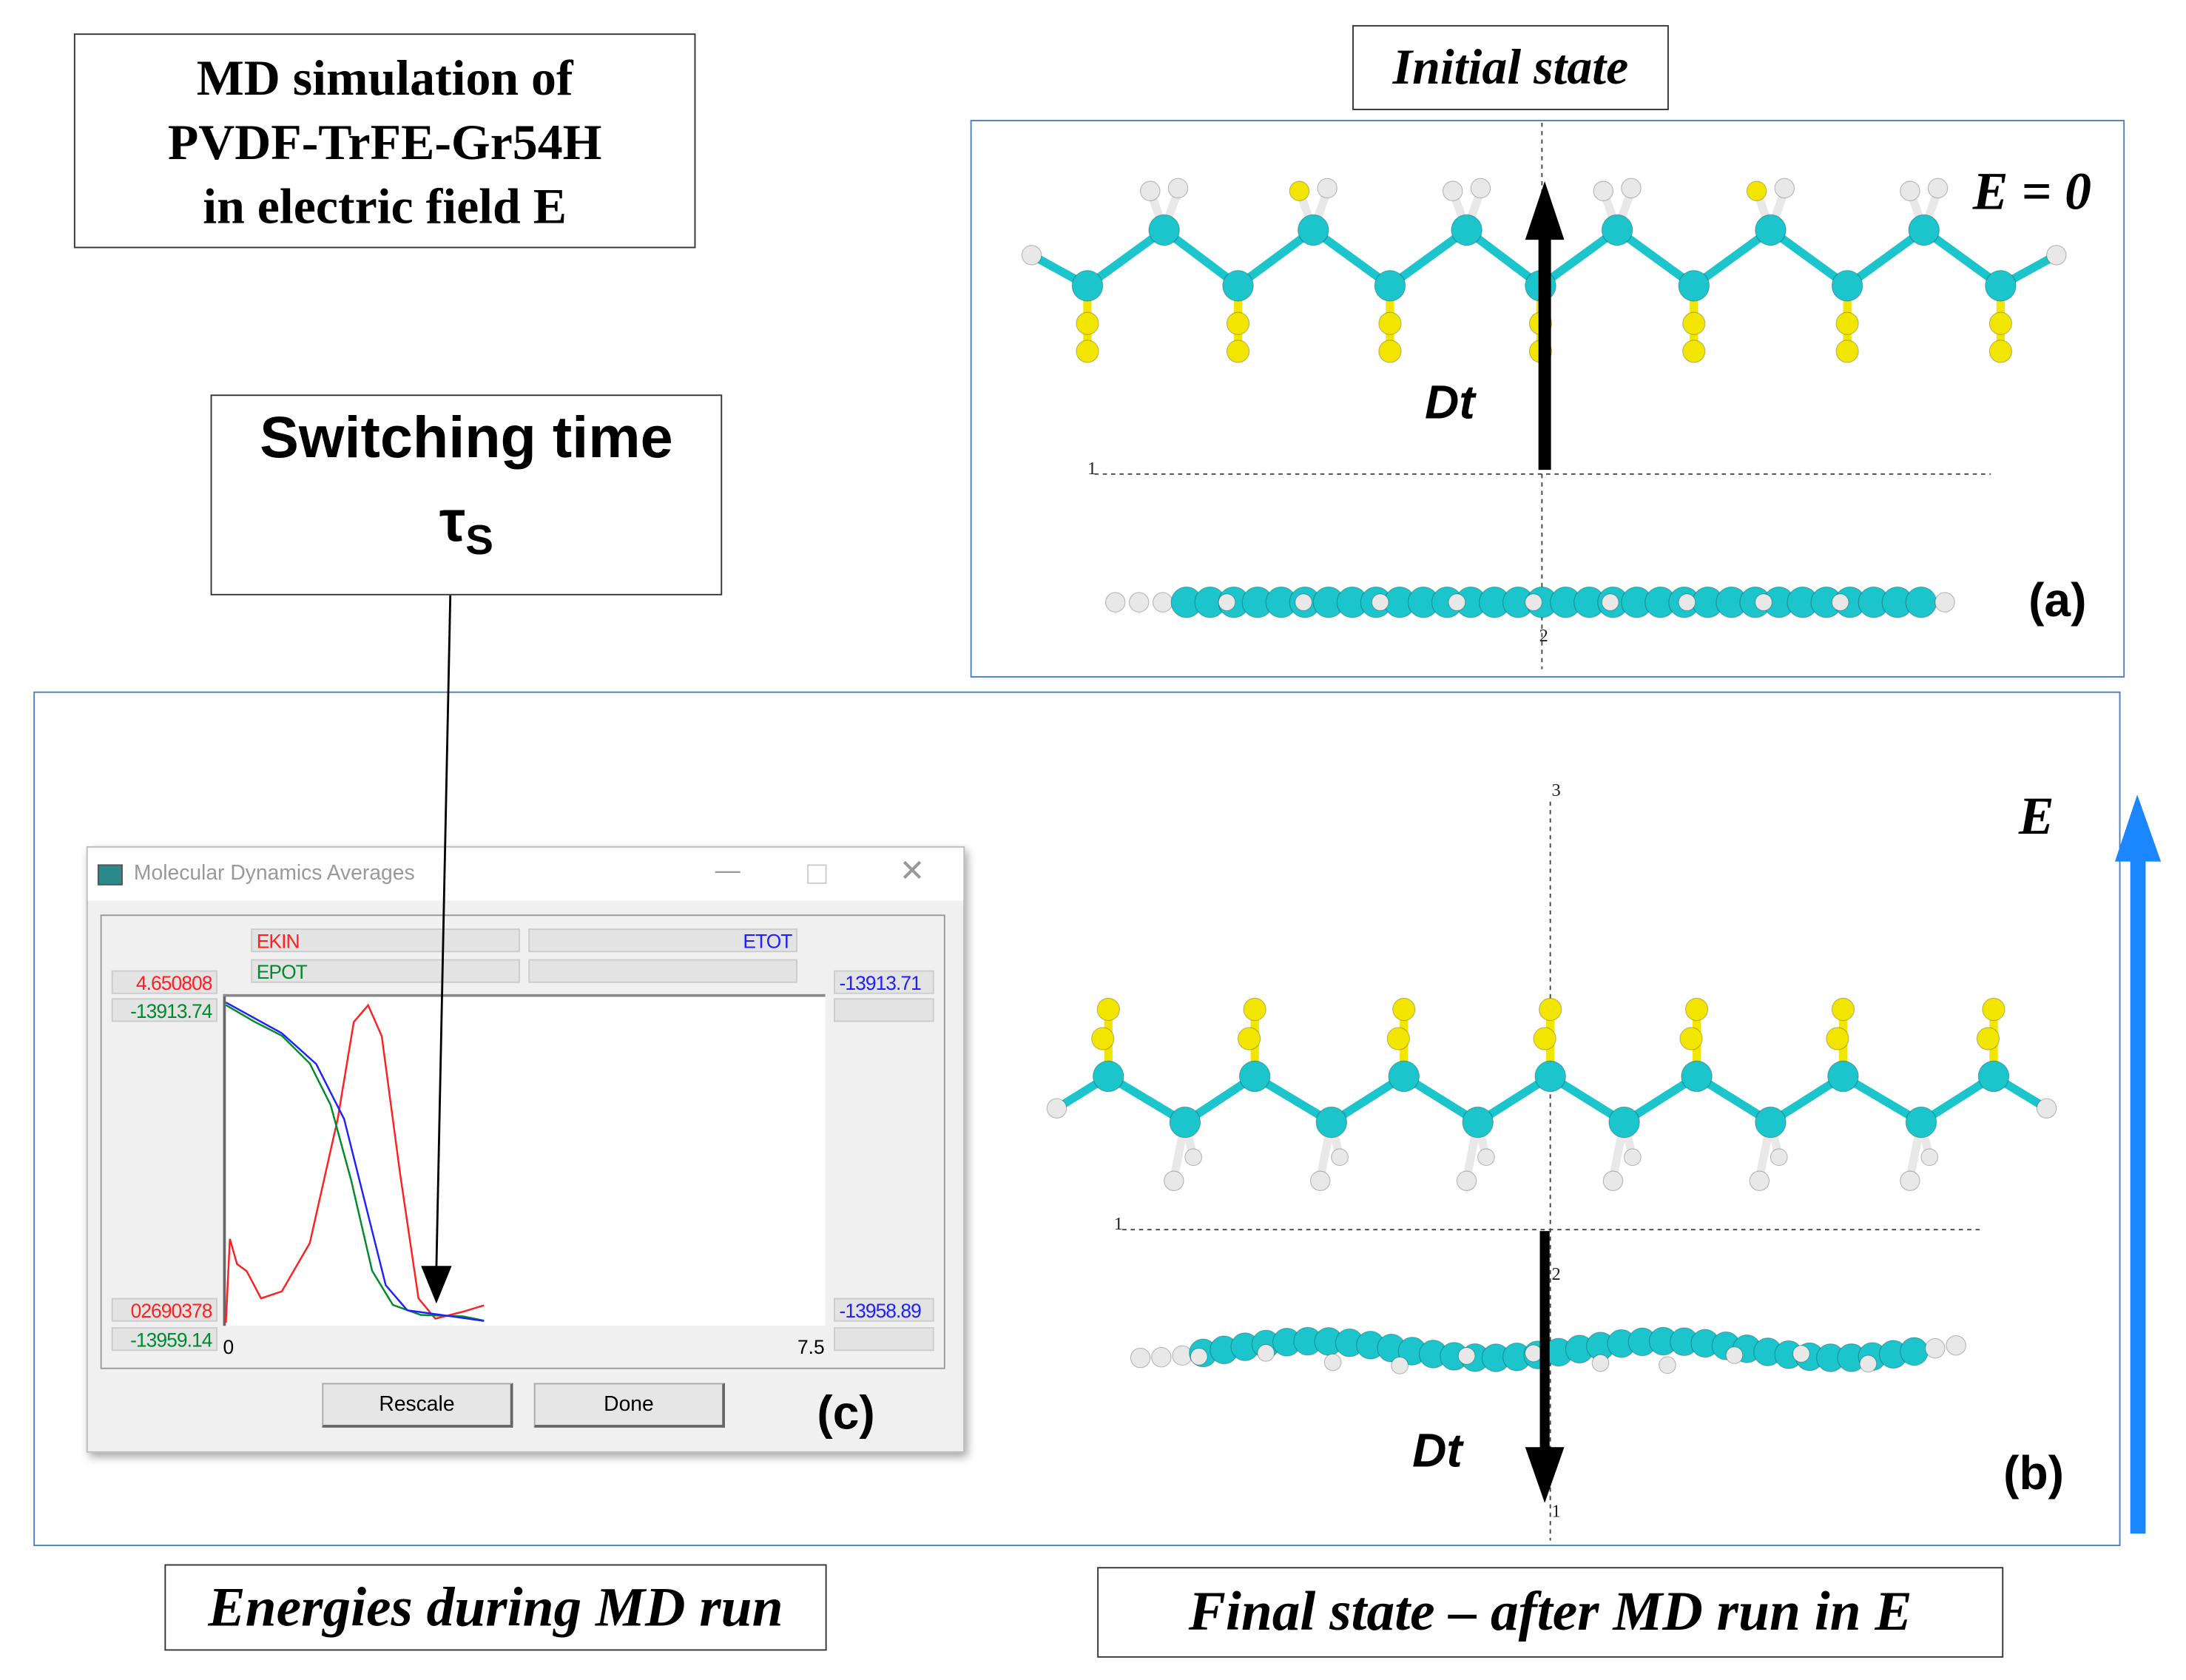 The width and height of the screenshot is (2186, 1680). I want to click on etot-min: -13958.89, so click(883, 1310).